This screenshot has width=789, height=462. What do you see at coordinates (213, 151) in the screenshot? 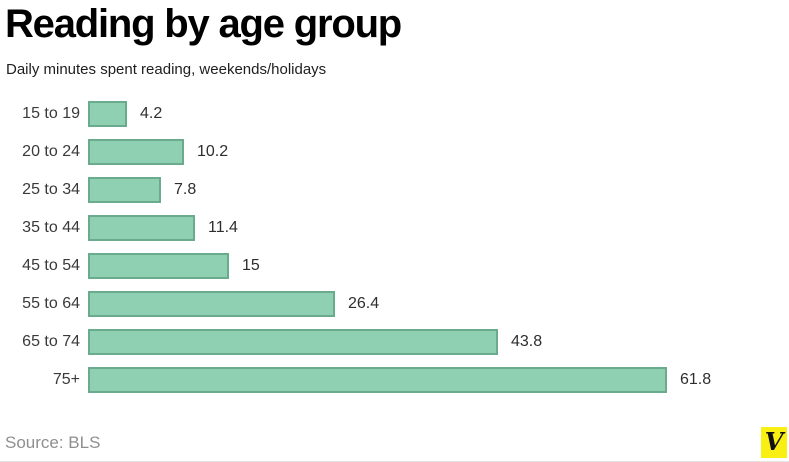
I see `value-label: 10.2` at bounding box center [213, 151].